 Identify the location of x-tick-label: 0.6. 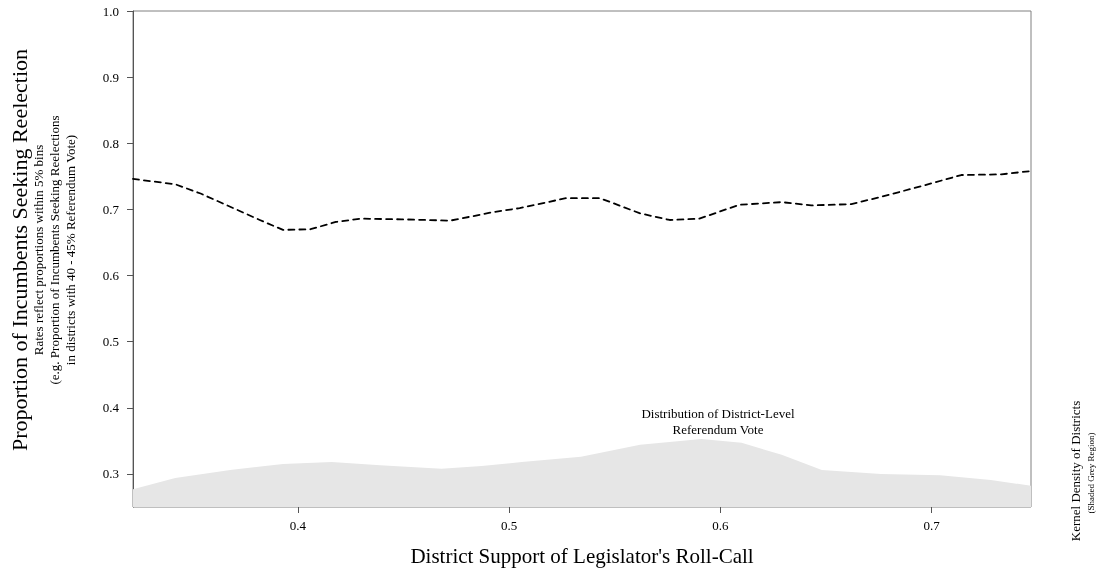
(721, 525).